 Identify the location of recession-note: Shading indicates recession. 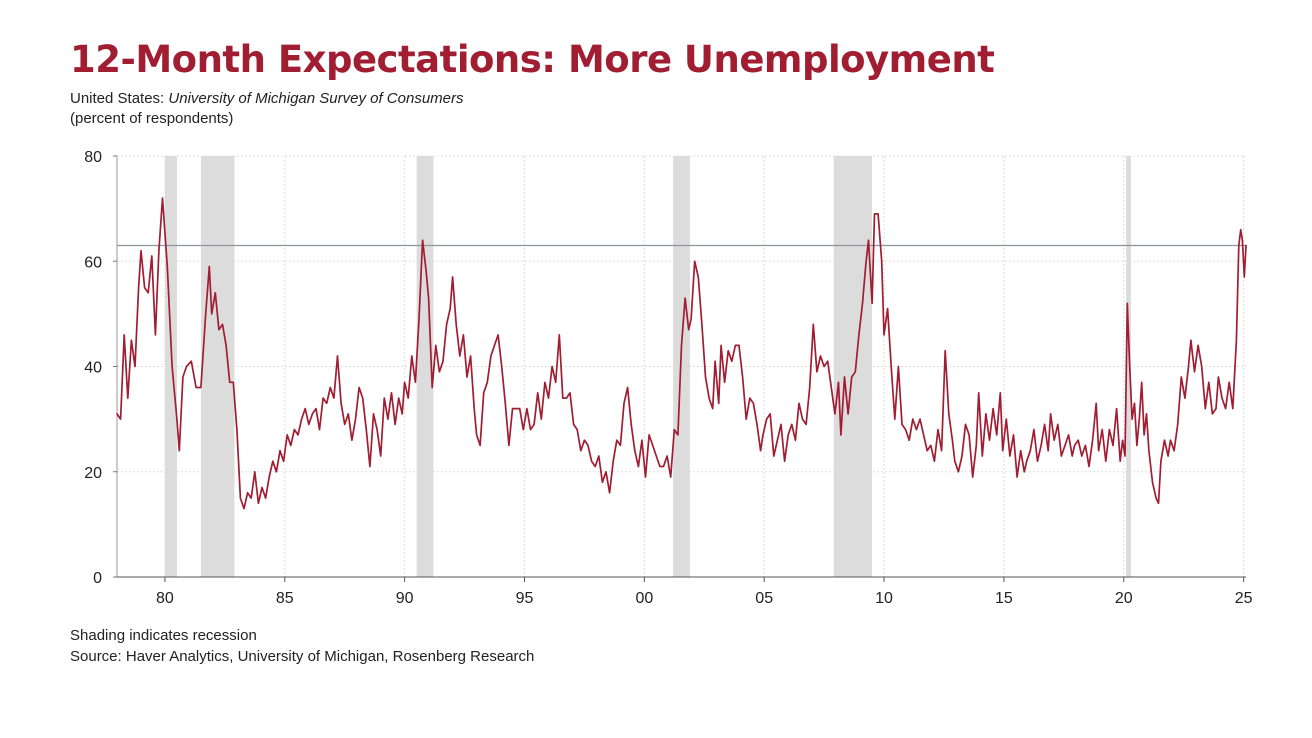
(163, 635).